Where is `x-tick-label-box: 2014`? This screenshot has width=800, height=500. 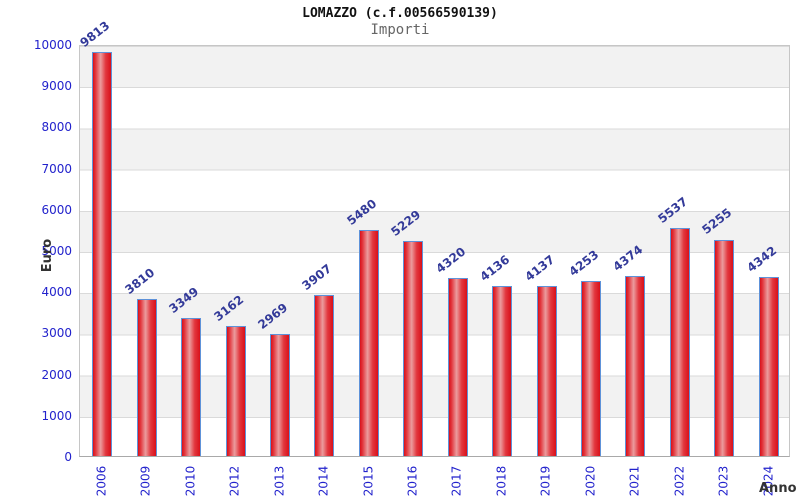 x-tick-label-box: 2014 is located at coordinates (323, 479).